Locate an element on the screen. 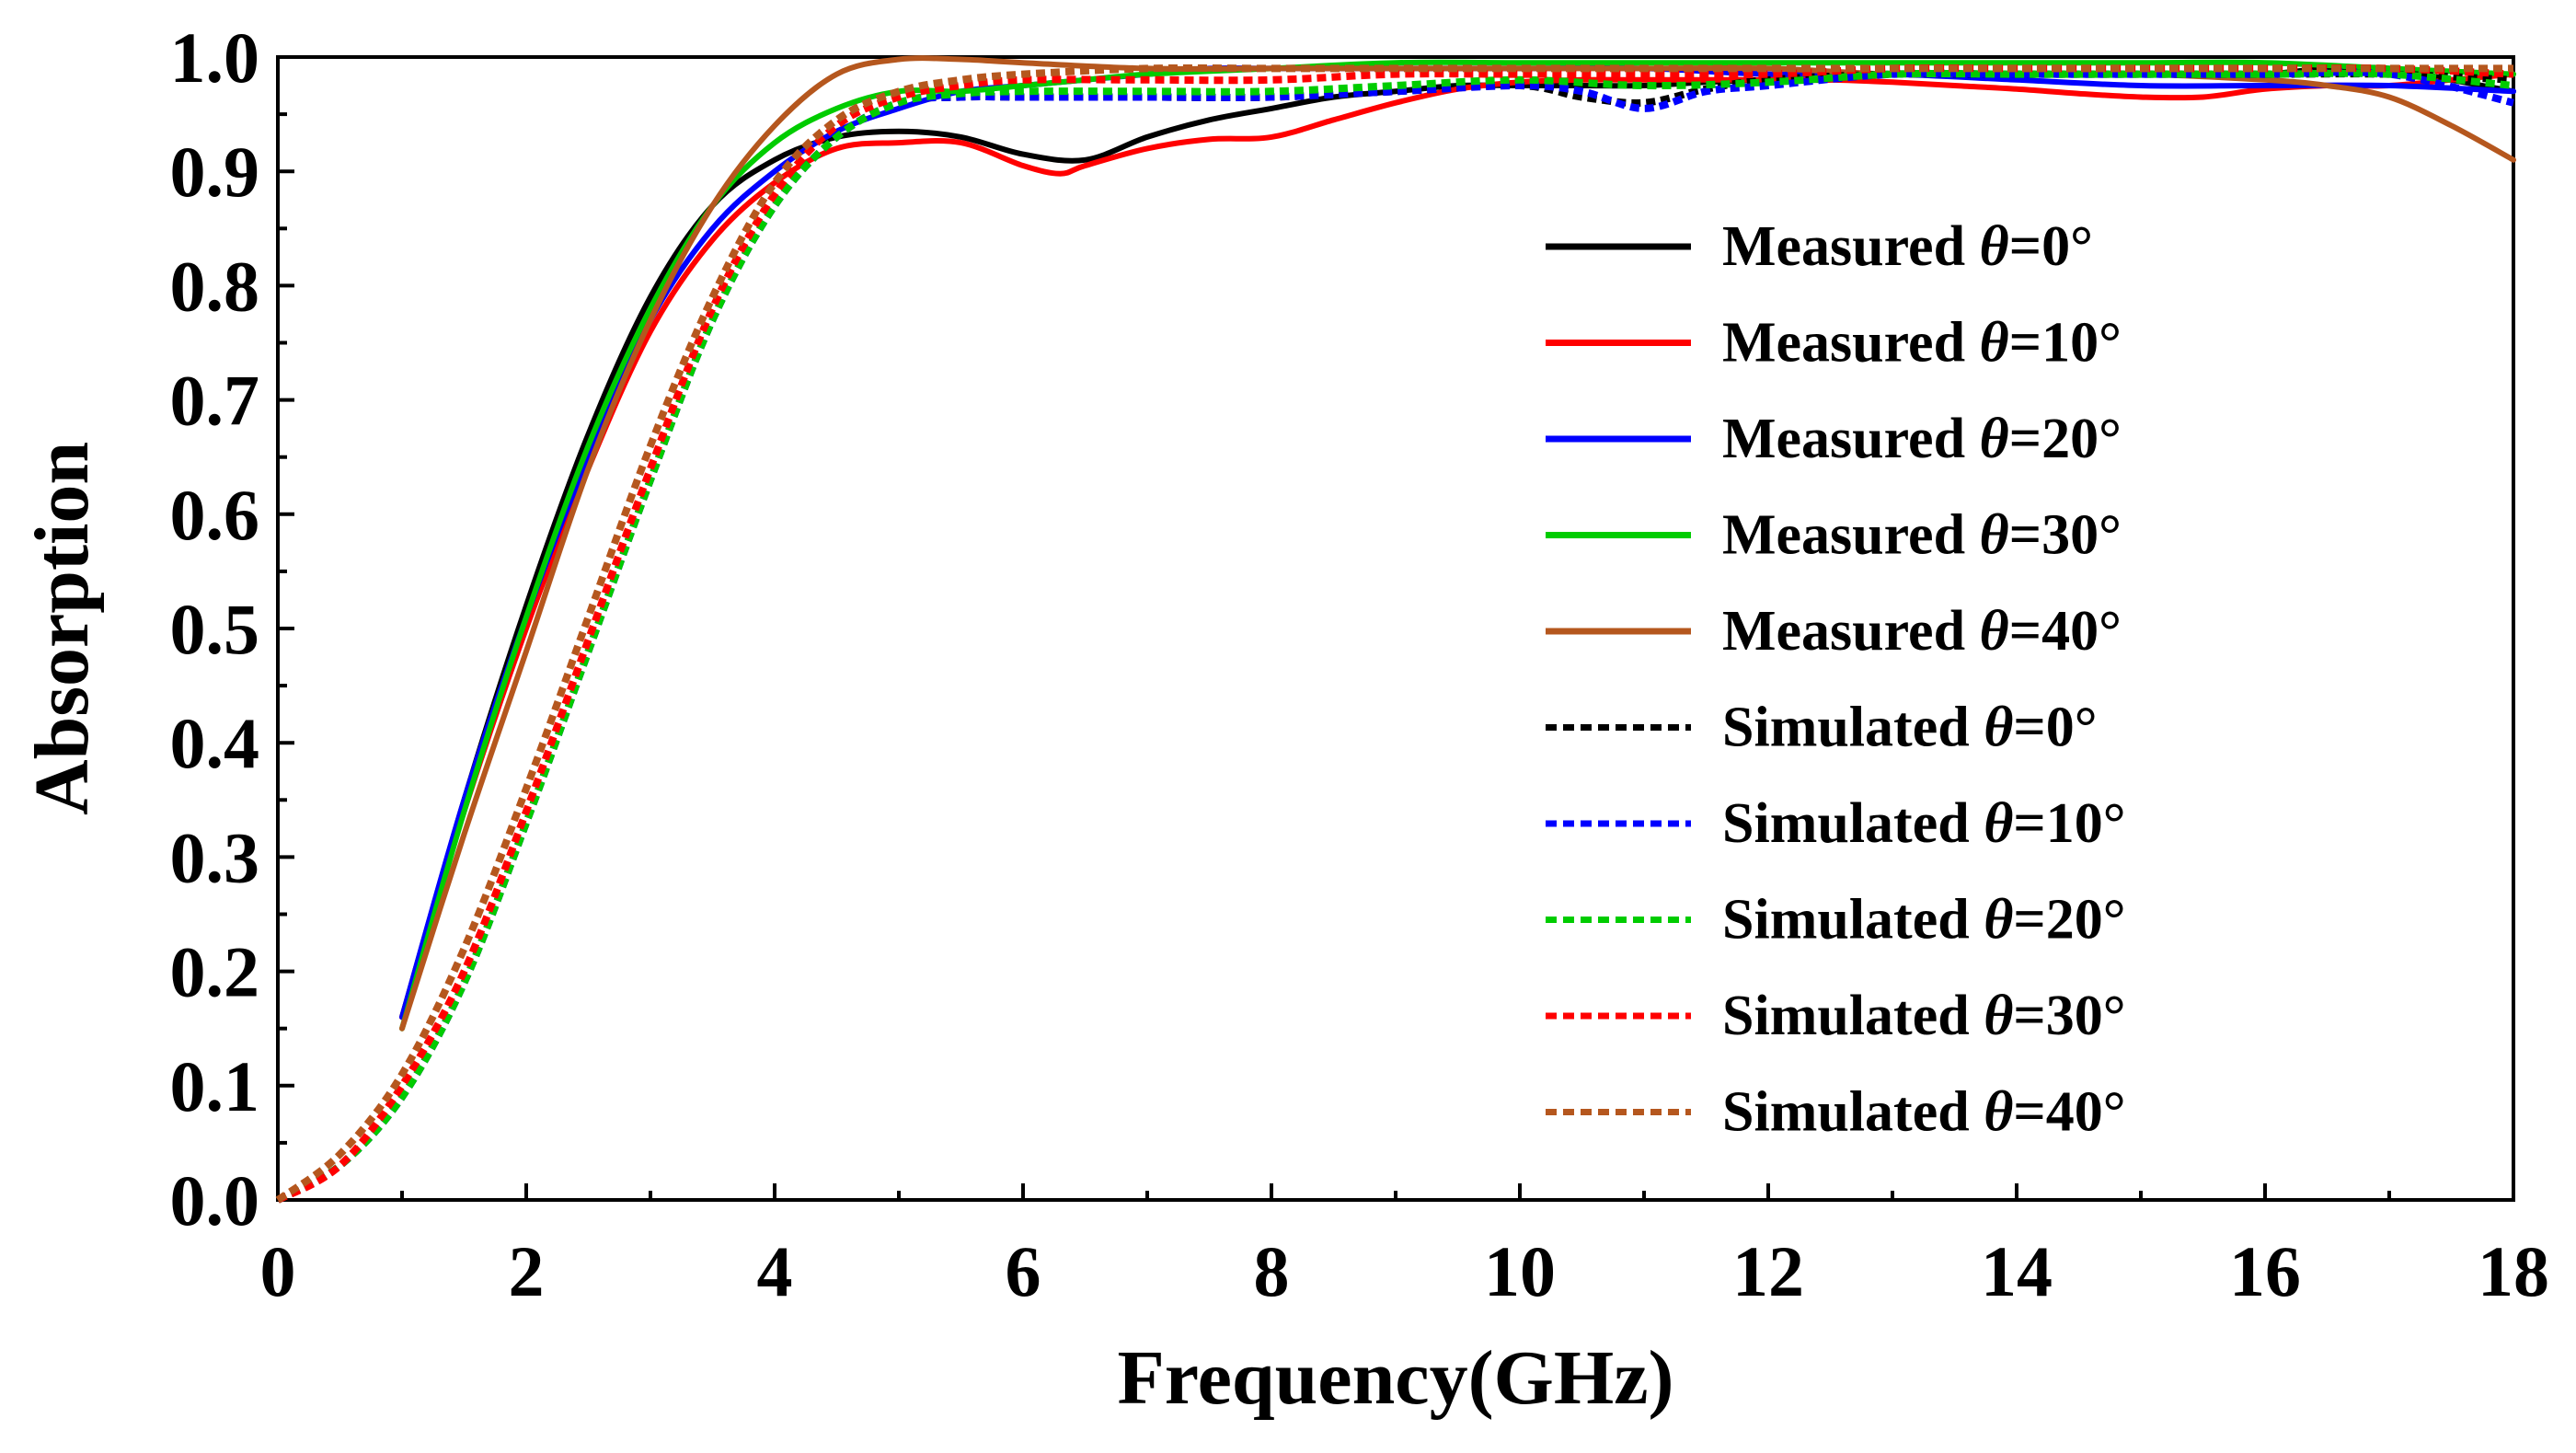 The width and height of the screenshot is (2576, 1453). y-tick-label: 0.8 is located at coordinates (215, 286).